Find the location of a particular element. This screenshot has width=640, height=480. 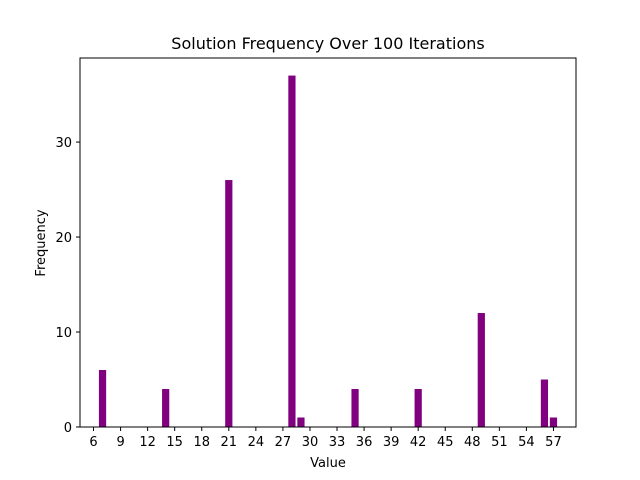

x-tick-label: 51 is located at coordinates (499, 442).